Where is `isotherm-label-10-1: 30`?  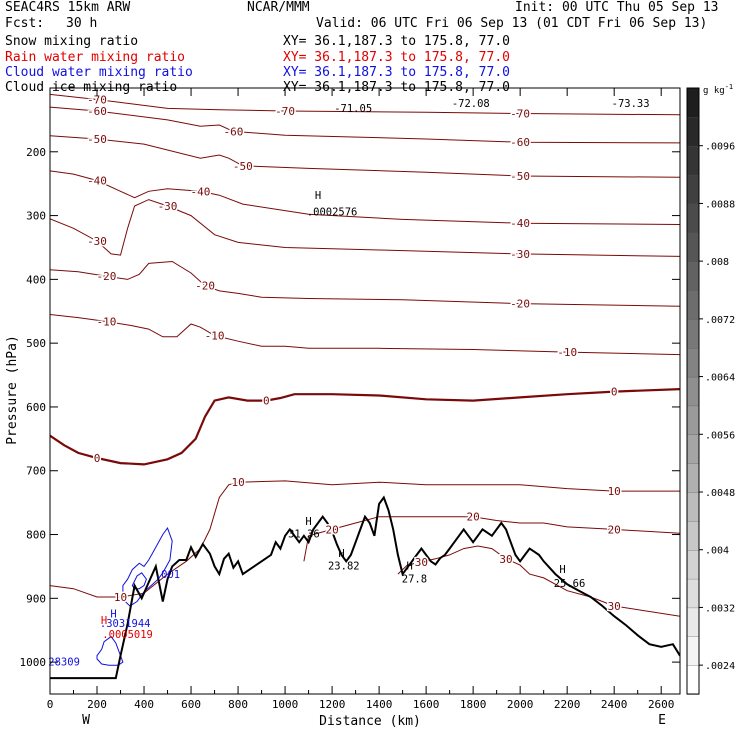
isotherm-label-10-1: 30 is located at coordinates (505, 559).